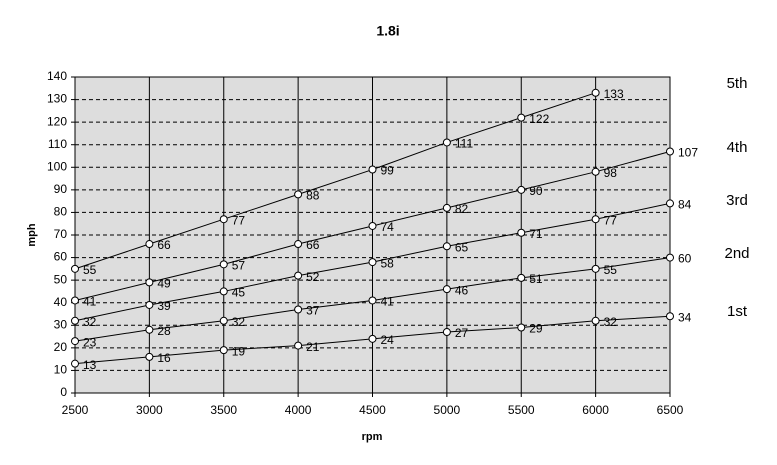  What do you see at coordinates (57, 166) in the screenshot?
I see `y-tick-label: 100` at bounding box center [57, 166].